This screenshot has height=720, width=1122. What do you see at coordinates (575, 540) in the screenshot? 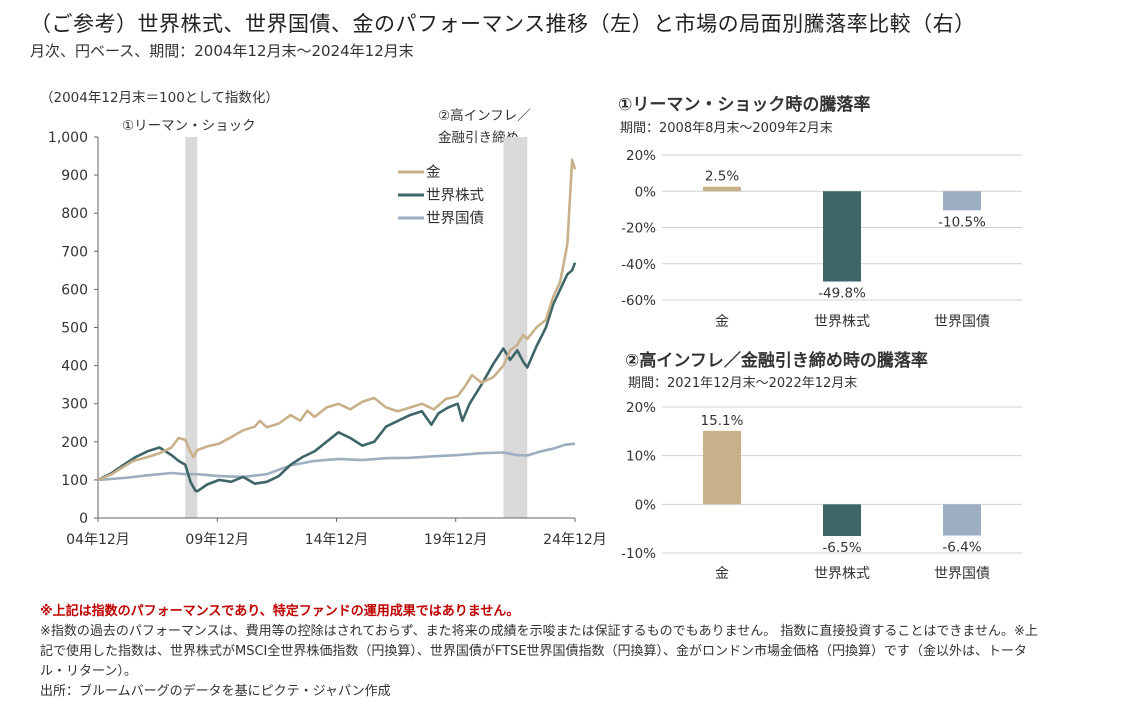
I see `x-tick-label: 24年12月` at bounding box center [575, 540].